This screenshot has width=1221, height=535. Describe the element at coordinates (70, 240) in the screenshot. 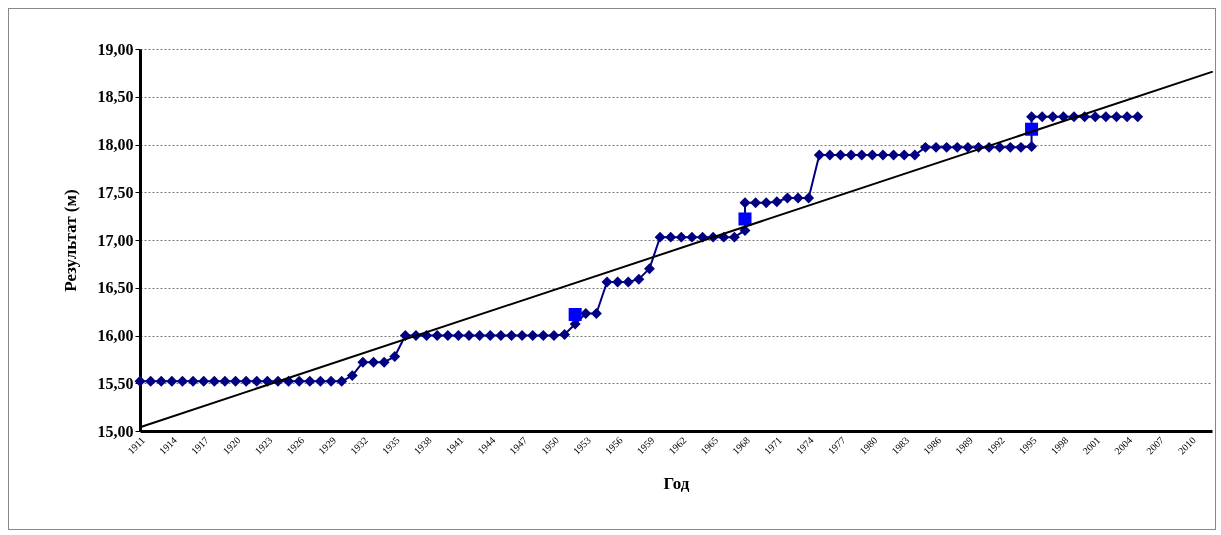

I see `y-axis-title: Результат (м)` at that location.